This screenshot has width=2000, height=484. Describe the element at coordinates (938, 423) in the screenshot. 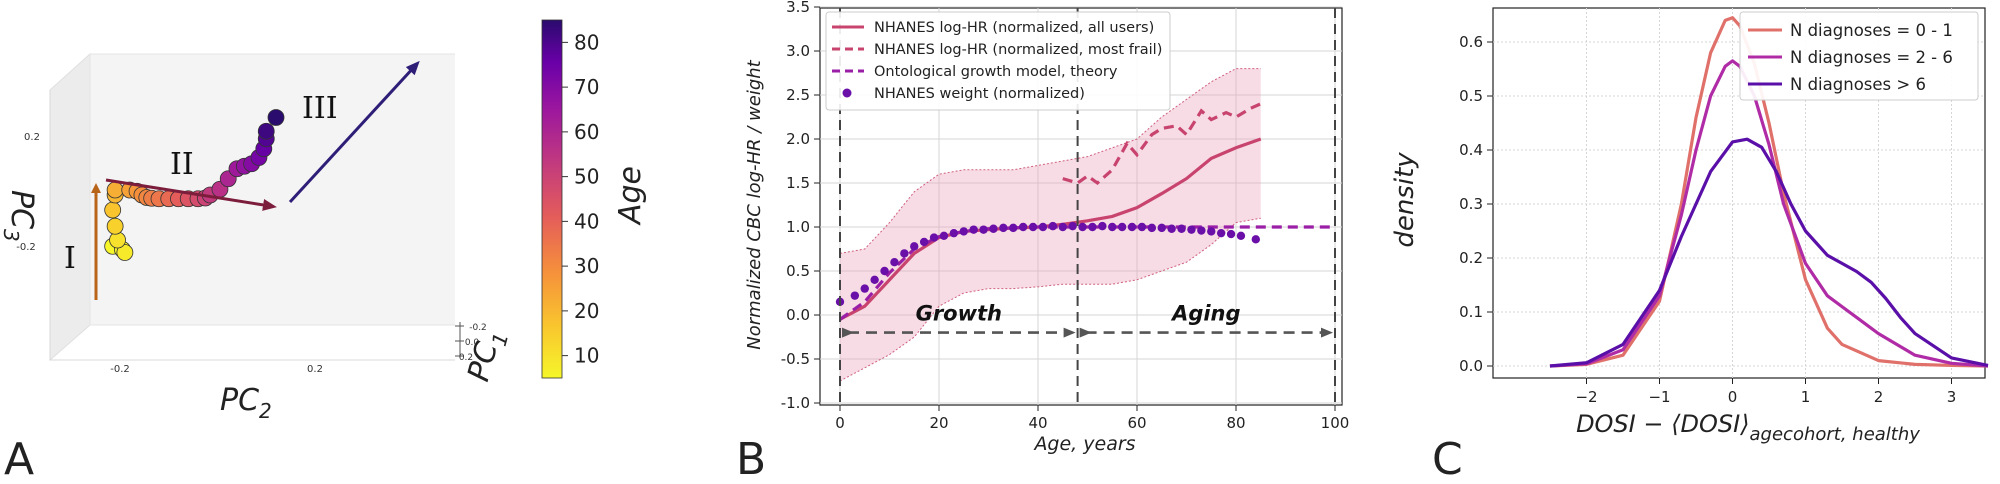

I see `tick-label-x: 20` at that location.